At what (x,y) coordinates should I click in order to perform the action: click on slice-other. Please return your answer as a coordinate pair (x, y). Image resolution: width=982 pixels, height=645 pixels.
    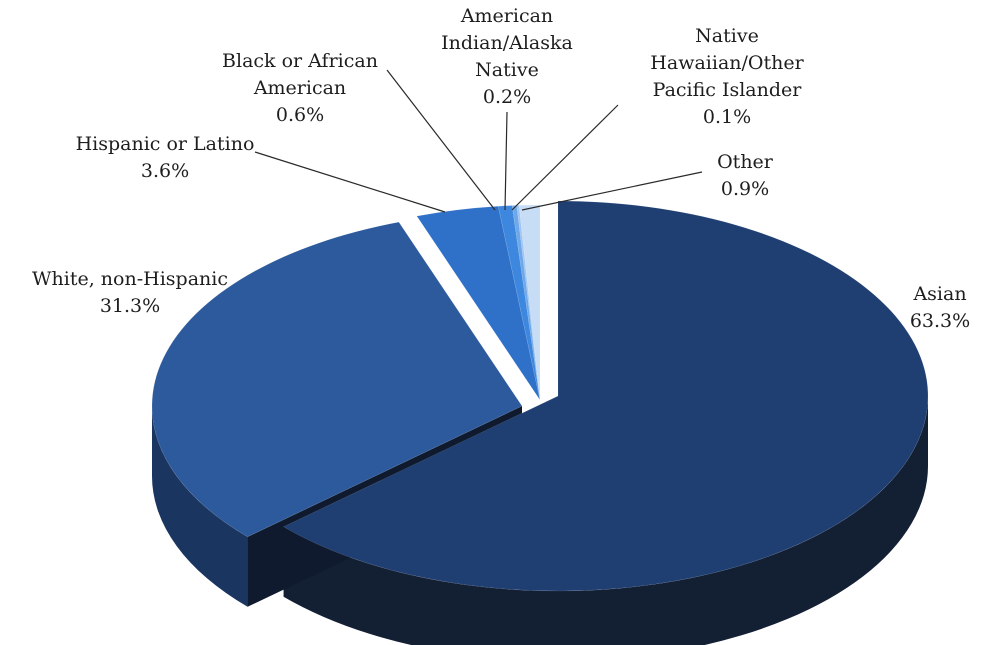
    Looking at the image, I should click on (529, 302).